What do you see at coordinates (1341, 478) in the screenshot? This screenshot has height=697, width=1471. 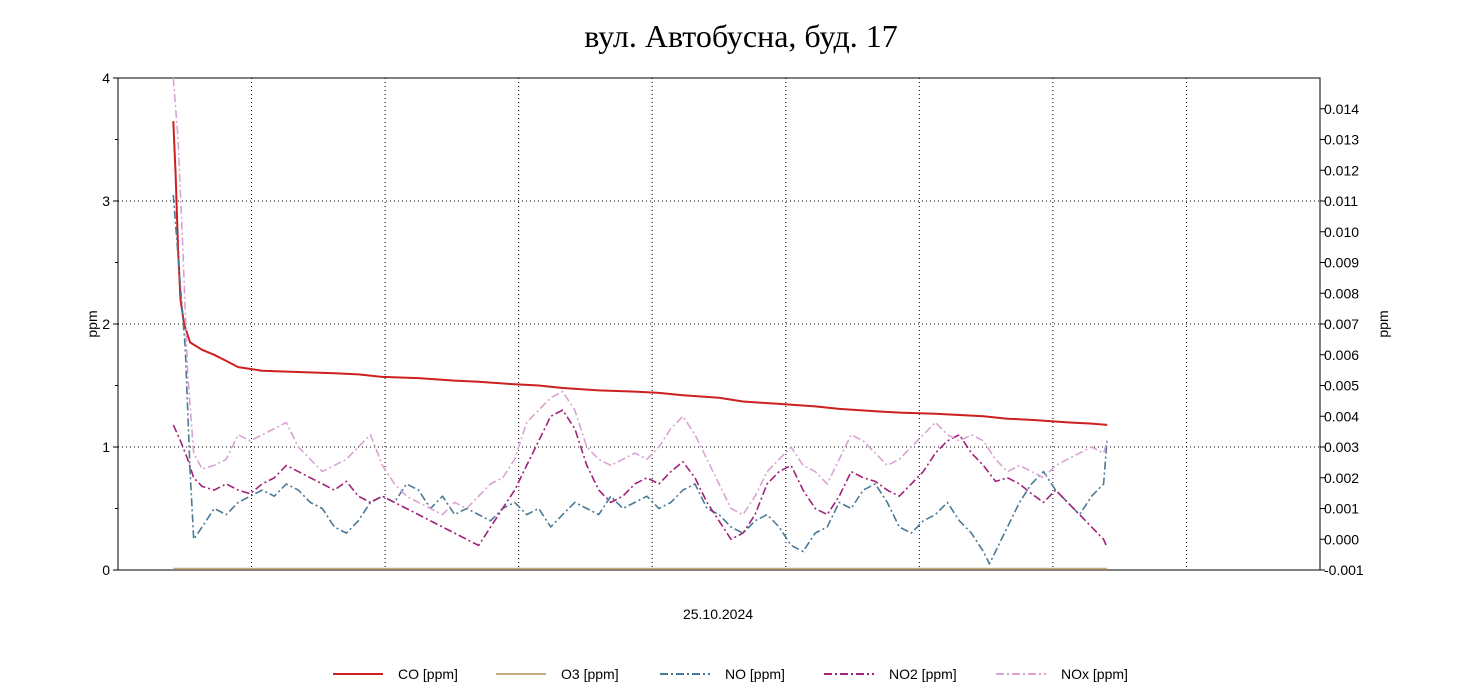 I see `right-y-tick-label: 0.002` at bounding box center [1341, 478].